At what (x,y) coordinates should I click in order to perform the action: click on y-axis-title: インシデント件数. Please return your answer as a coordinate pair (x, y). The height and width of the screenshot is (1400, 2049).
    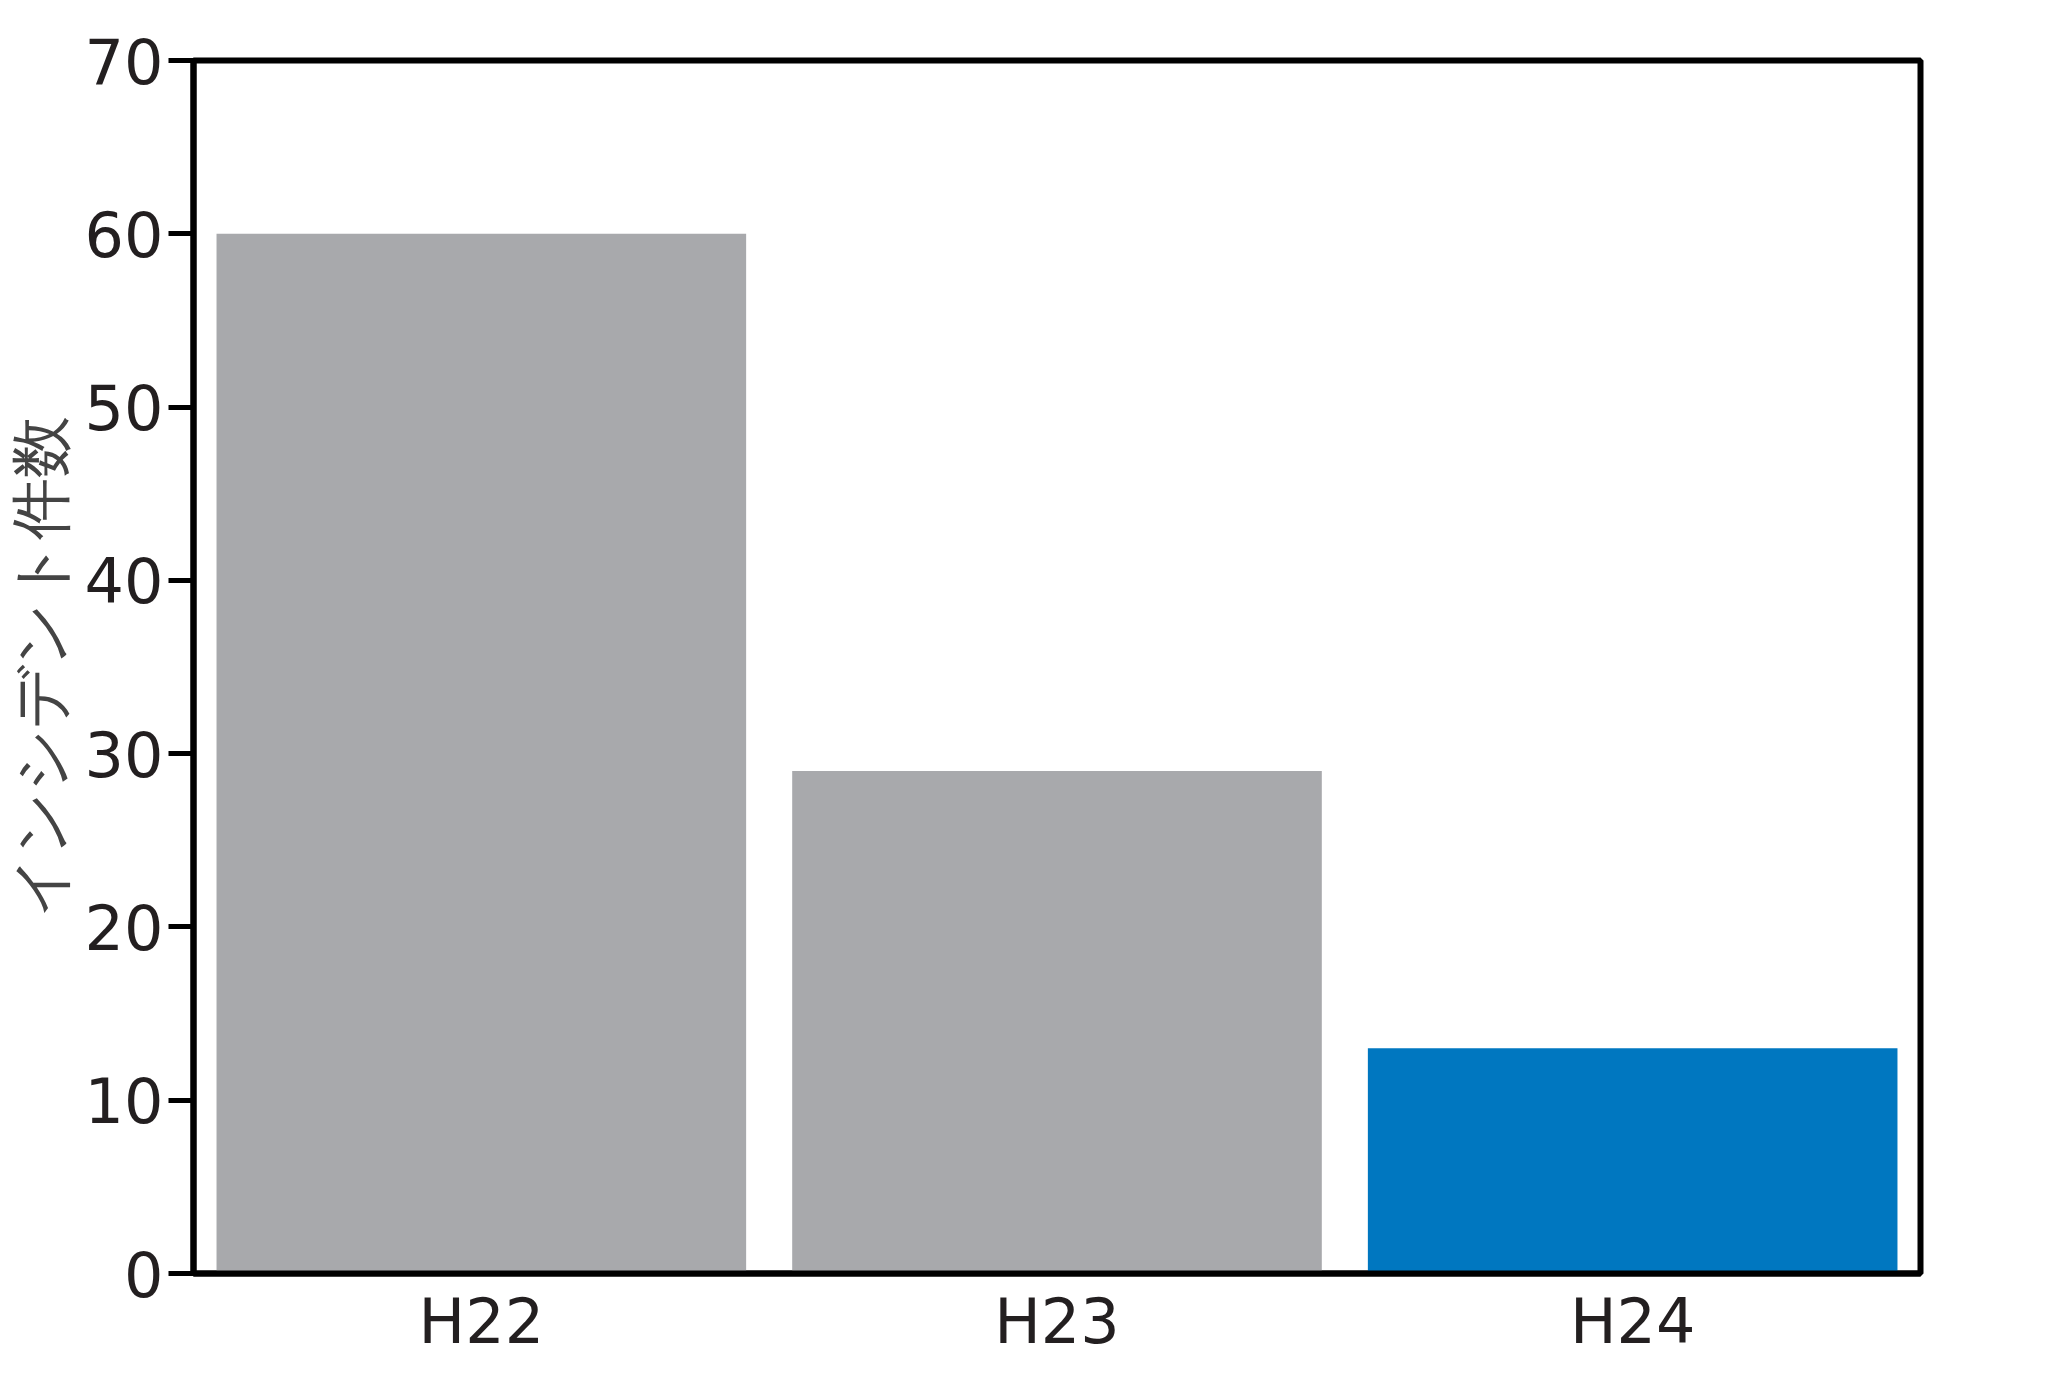
    Looking at the image, I should click on (40, 667).